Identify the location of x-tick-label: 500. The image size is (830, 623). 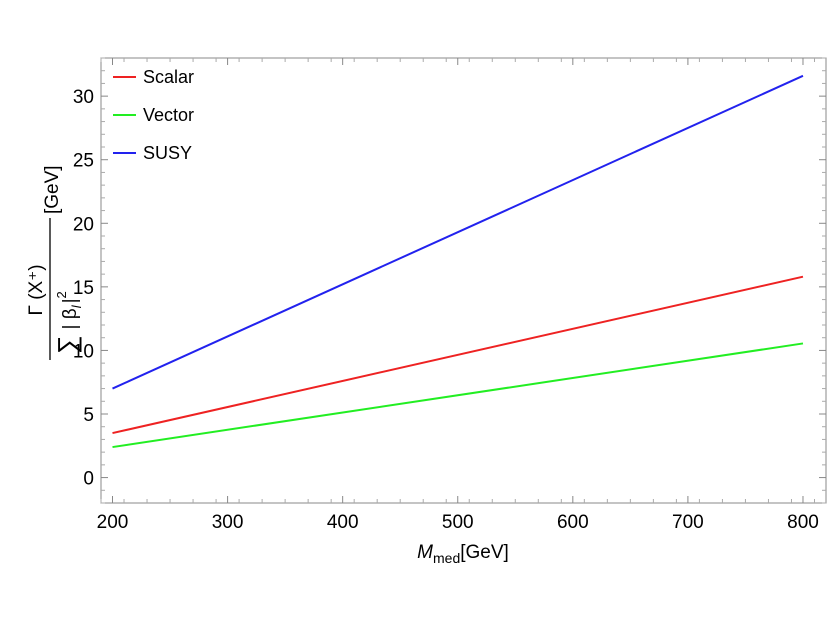
(458, 522).